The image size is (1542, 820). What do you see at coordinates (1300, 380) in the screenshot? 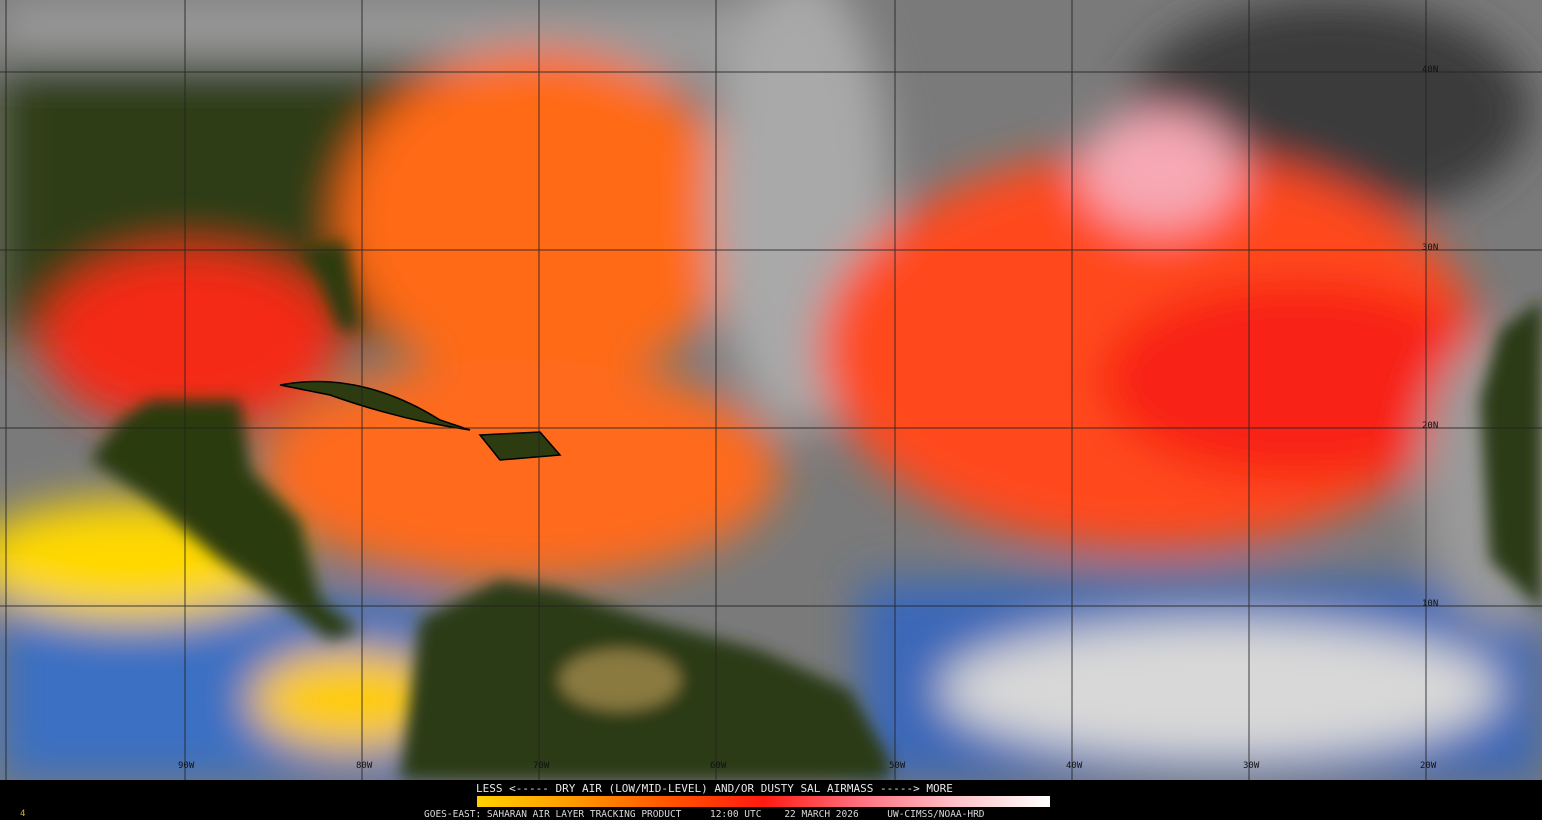
I see `sal-red` at bounding box center [1300, 380].